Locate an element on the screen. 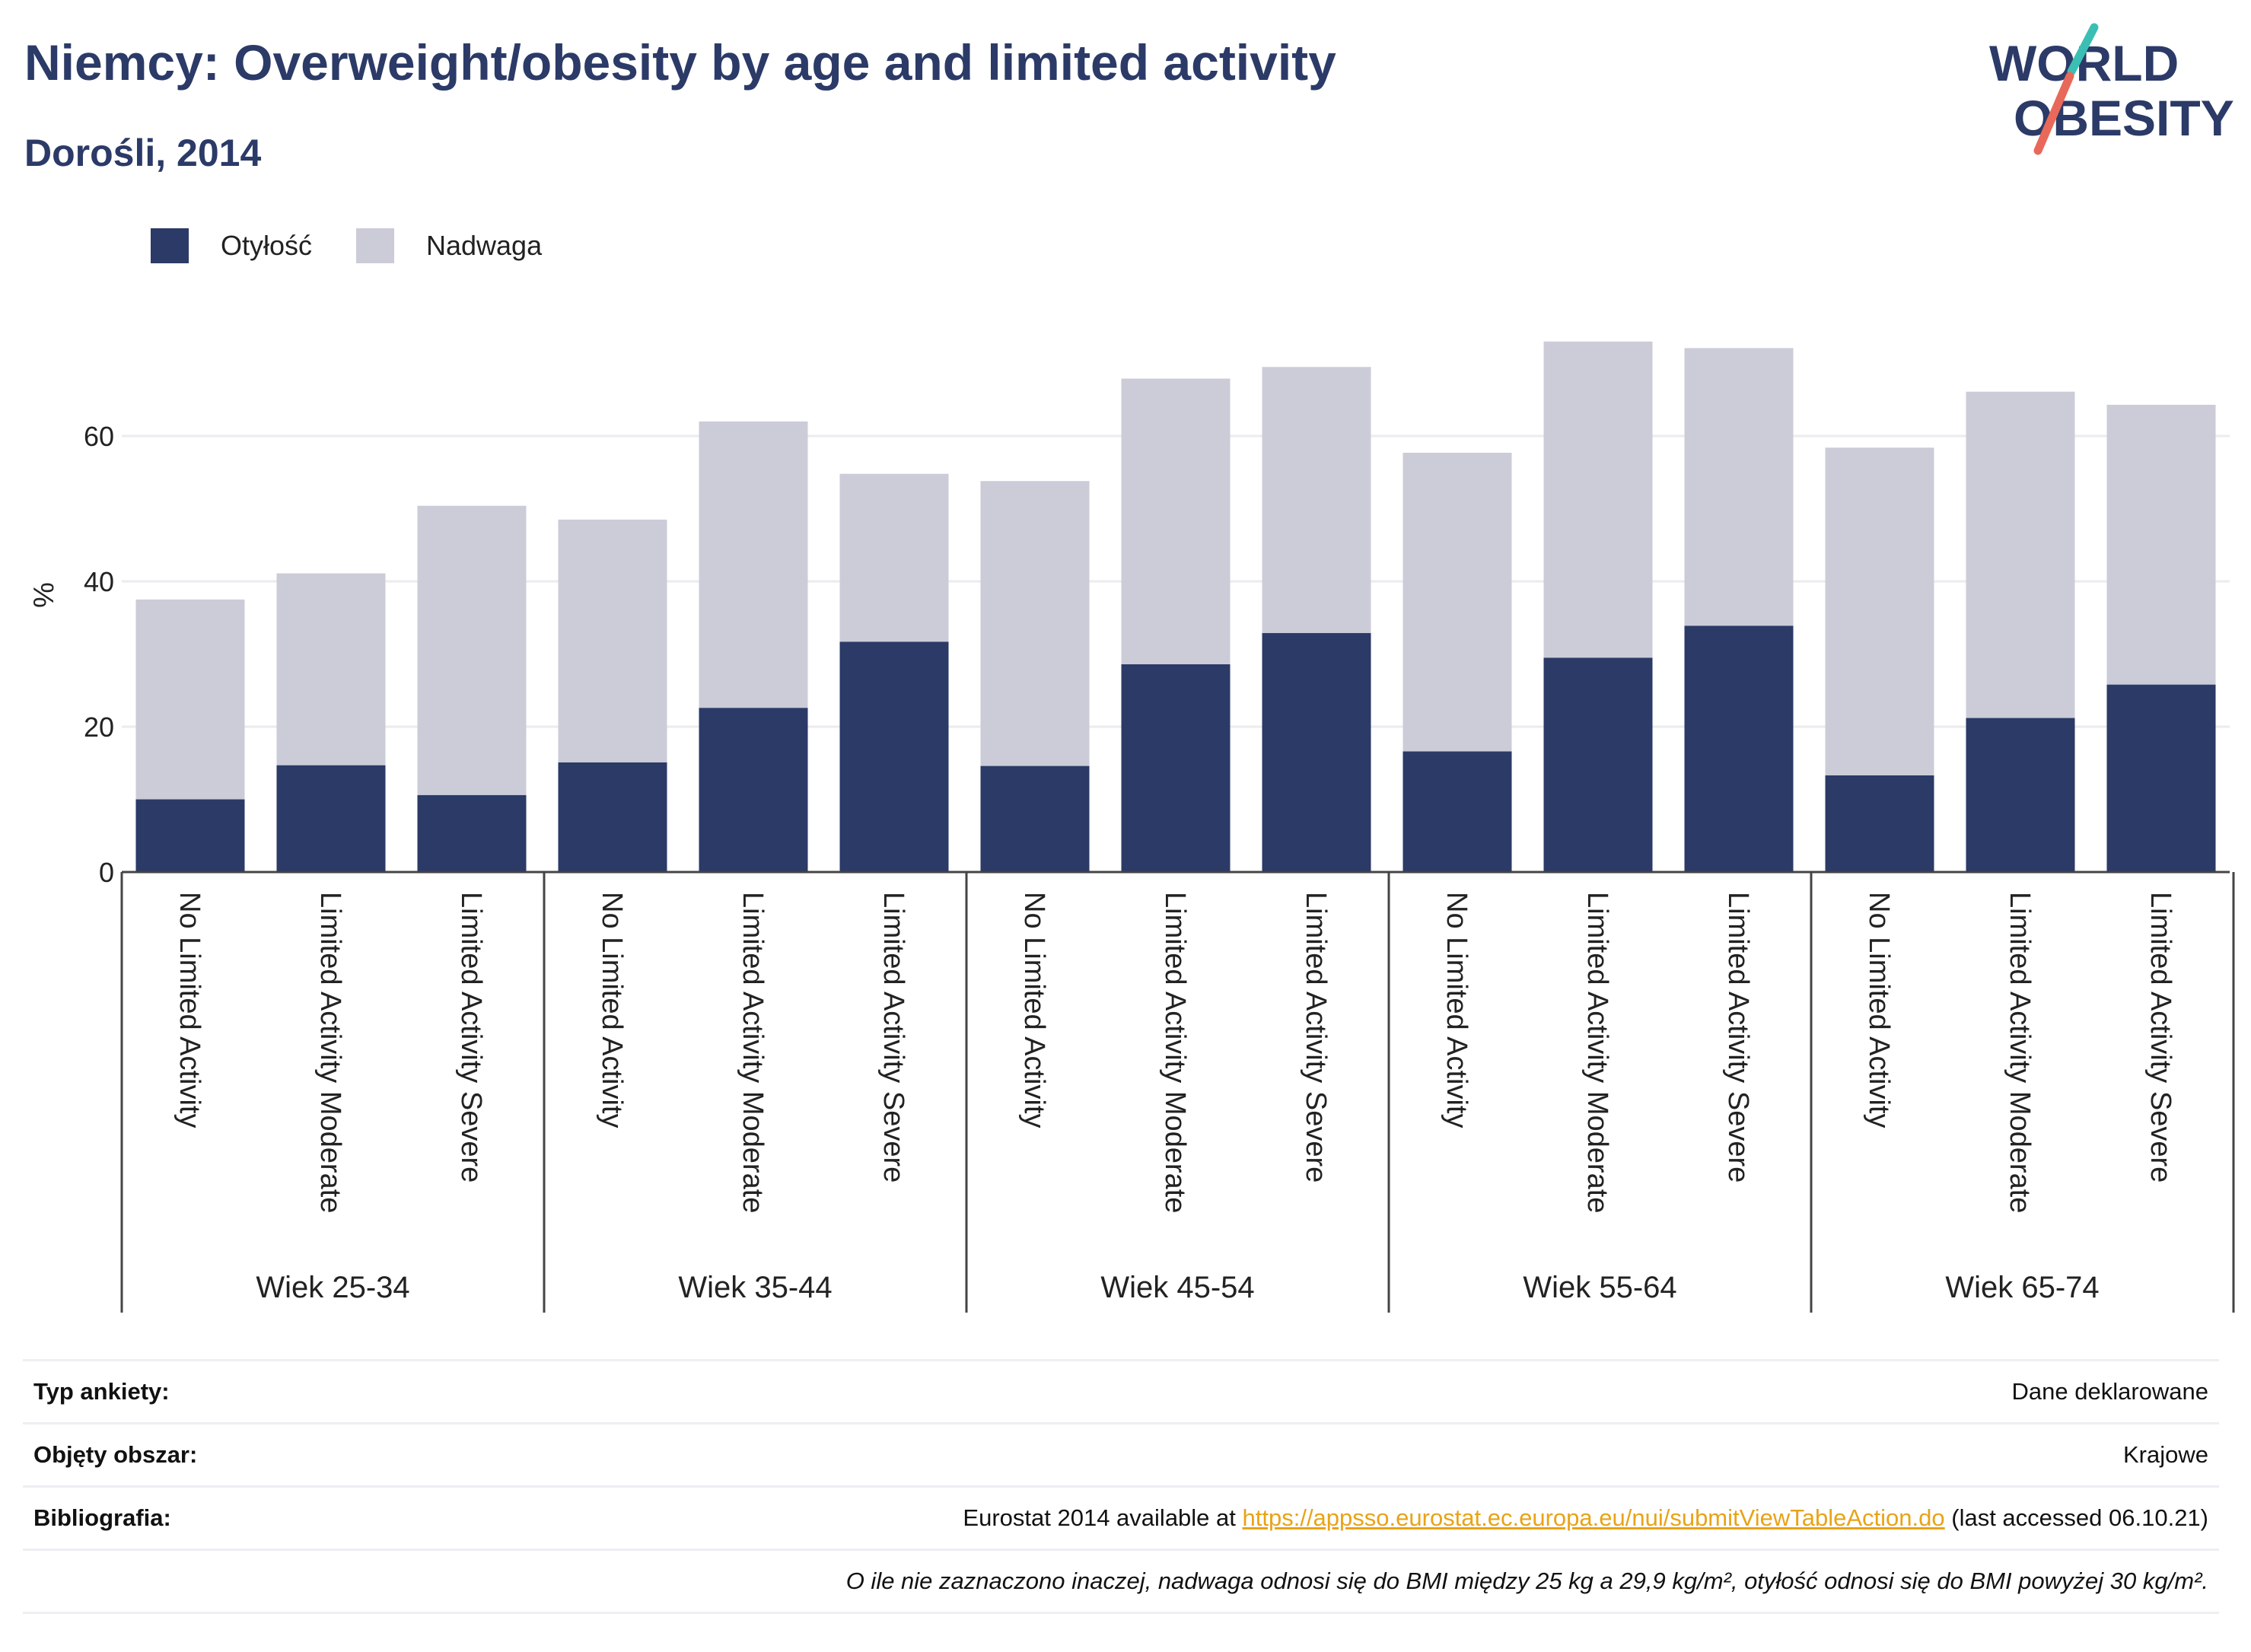  y-tick-label-60: 60 is located at coordinates (99, 436).